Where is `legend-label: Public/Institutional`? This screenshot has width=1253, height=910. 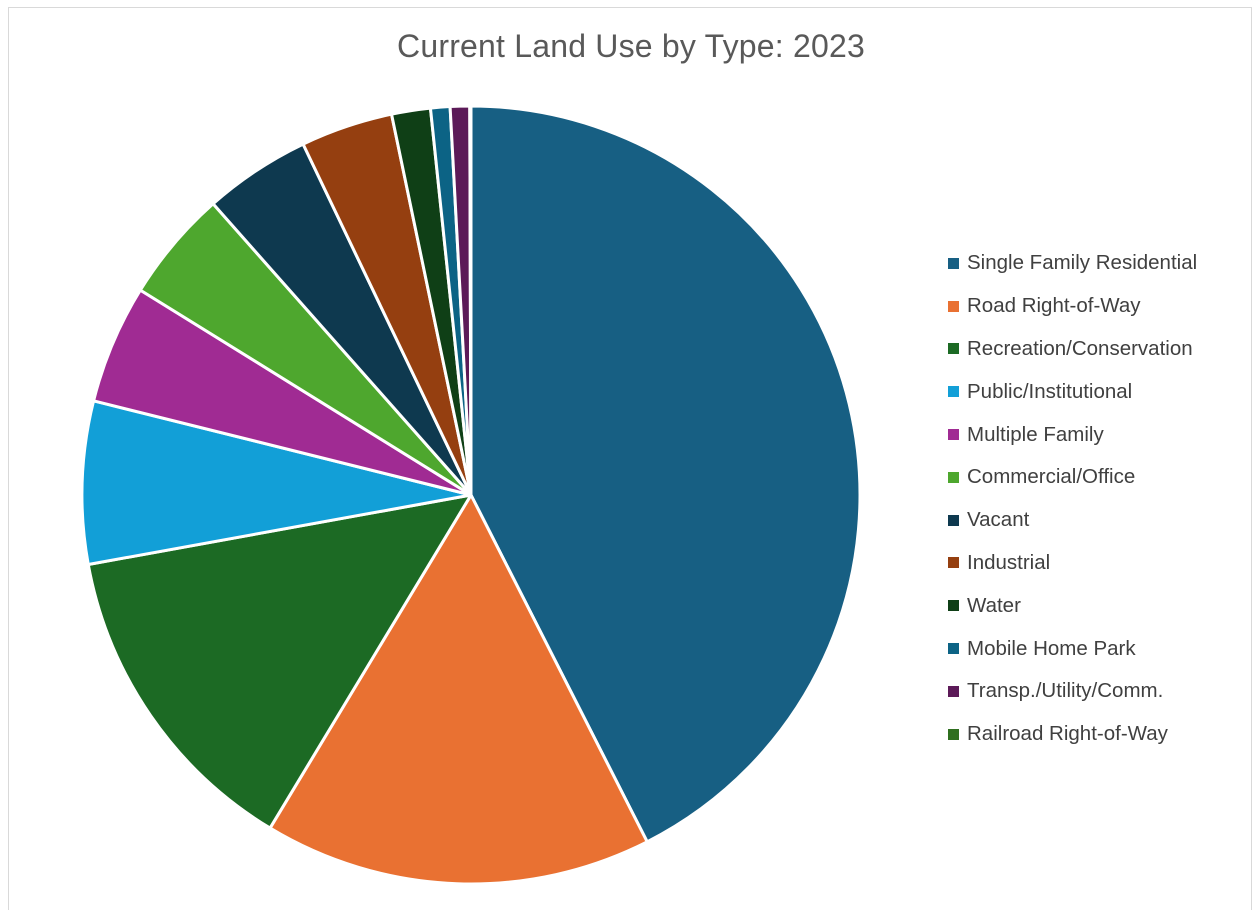
legend-label: Public/Institutional is located at coordinates (1050, 391).